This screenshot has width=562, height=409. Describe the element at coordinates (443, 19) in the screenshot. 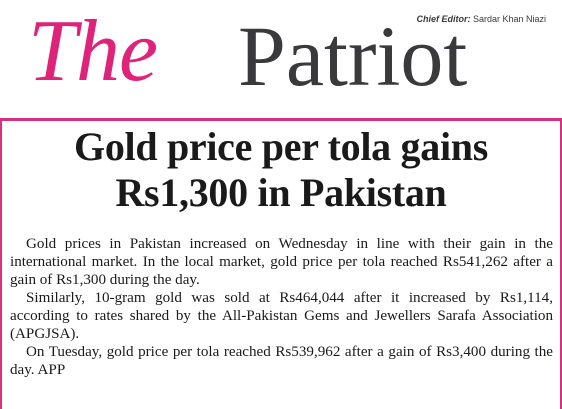

I see `chief-editor-label: Chief Editor:` at that location.